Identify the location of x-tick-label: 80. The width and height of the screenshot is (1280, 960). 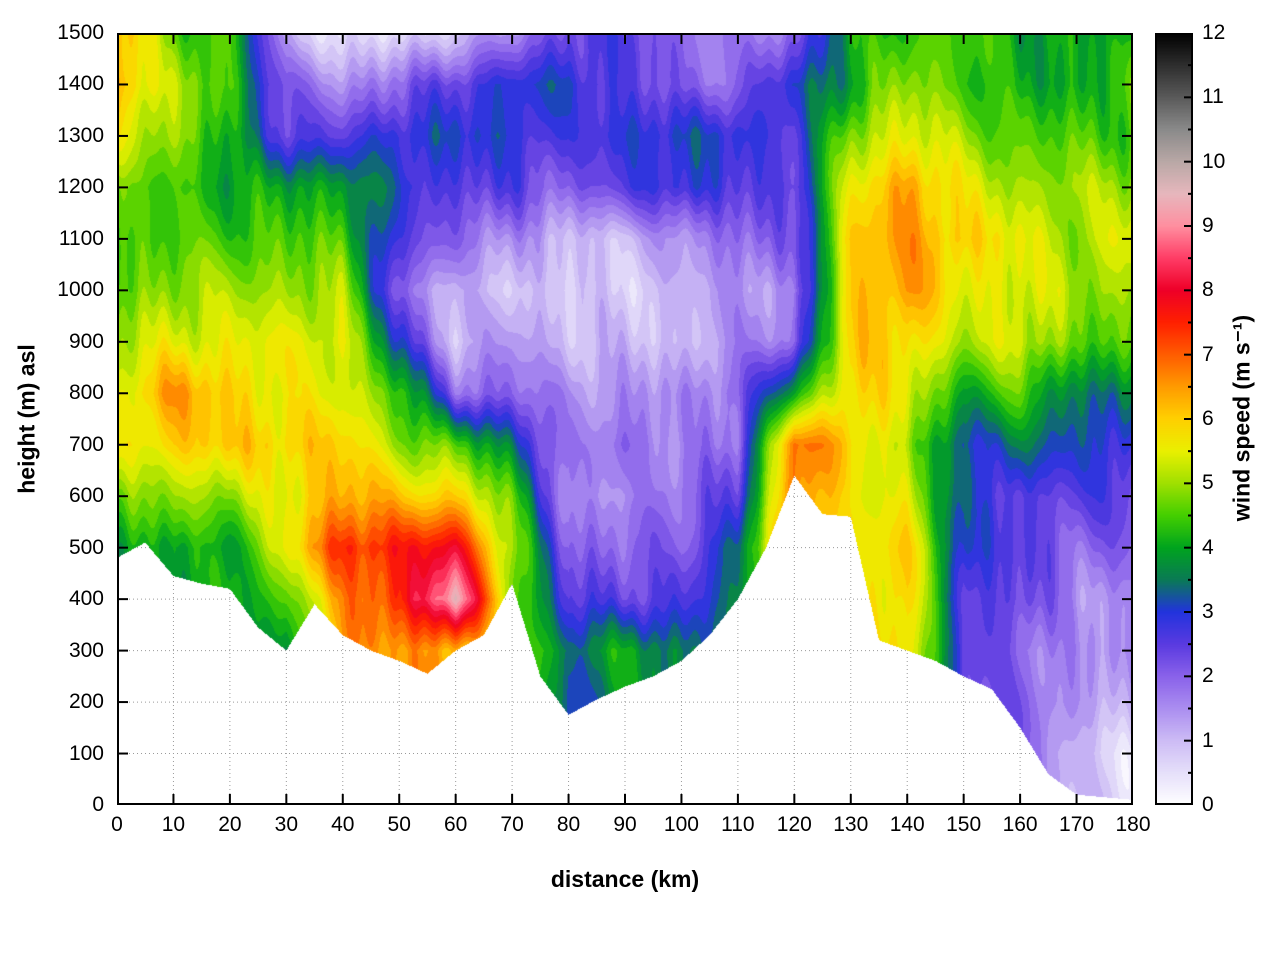
(568, 824).